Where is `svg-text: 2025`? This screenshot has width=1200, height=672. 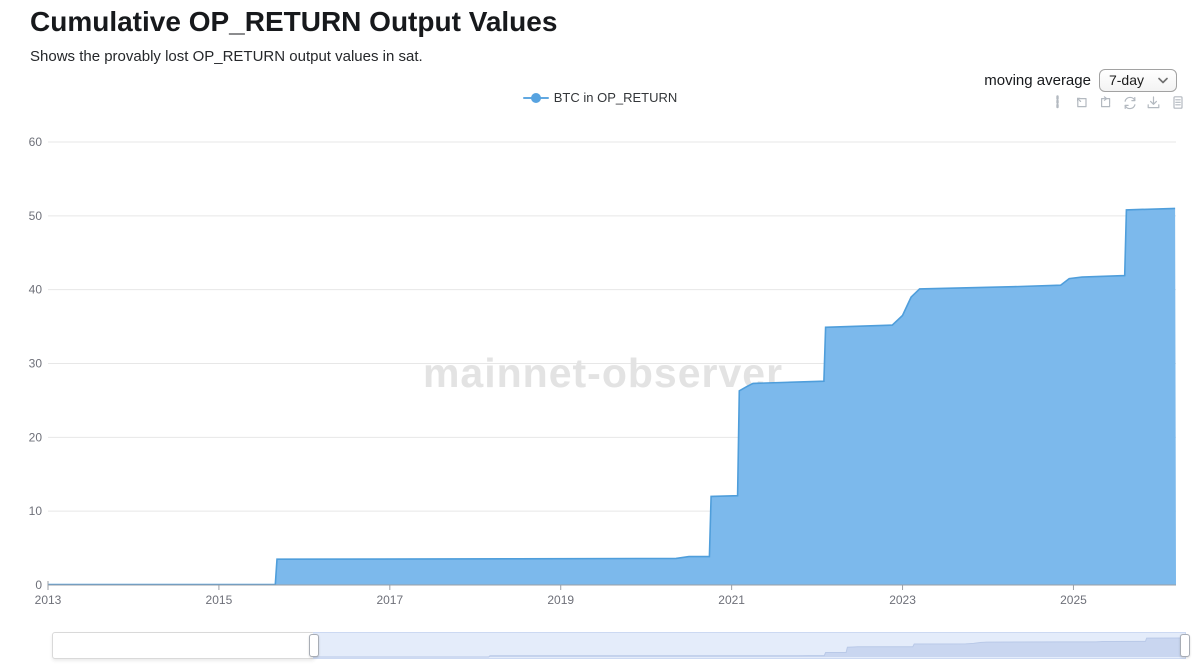 svg-text: 2025 is located at coordinates (1073, 600).